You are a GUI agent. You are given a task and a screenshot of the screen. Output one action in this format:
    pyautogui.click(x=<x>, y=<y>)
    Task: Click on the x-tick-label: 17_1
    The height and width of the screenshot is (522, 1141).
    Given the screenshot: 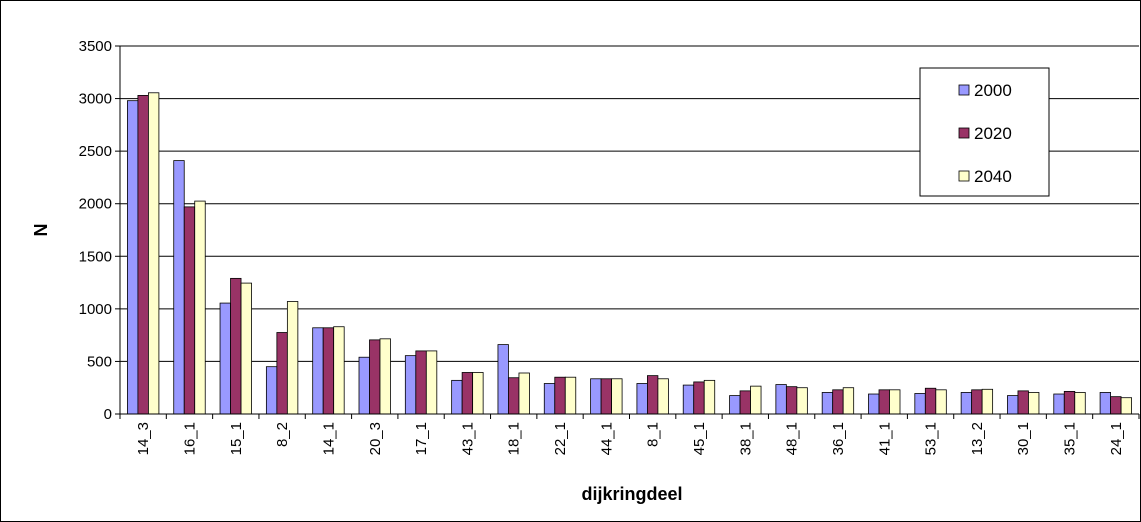 What is the action you would take?
    pyautogui.click(x=421, y=438)
    